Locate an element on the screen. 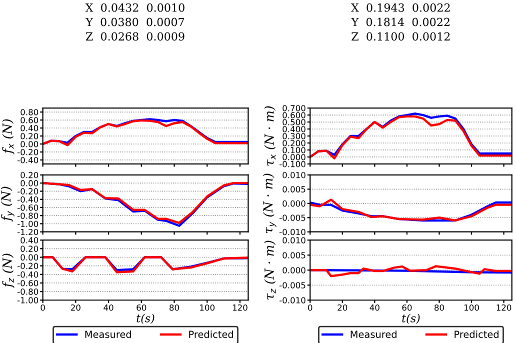 Image resolution: width=516 pixels, height=343 pixels. y-tick-label: 0.80 is located at coordinates (29, 112).